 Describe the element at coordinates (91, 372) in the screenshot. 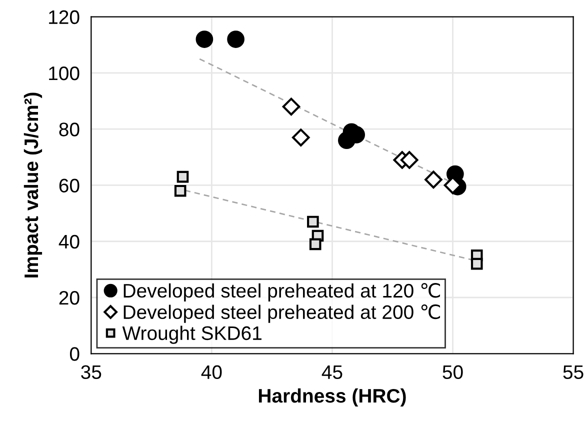

I see `x-tick-label: 35` at that location.